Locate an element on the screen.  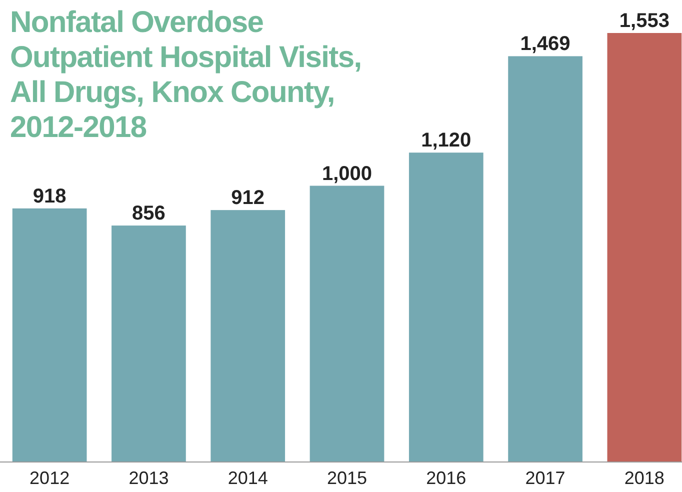
x-tick-label: 2017 is located at coordinates (545, 478).